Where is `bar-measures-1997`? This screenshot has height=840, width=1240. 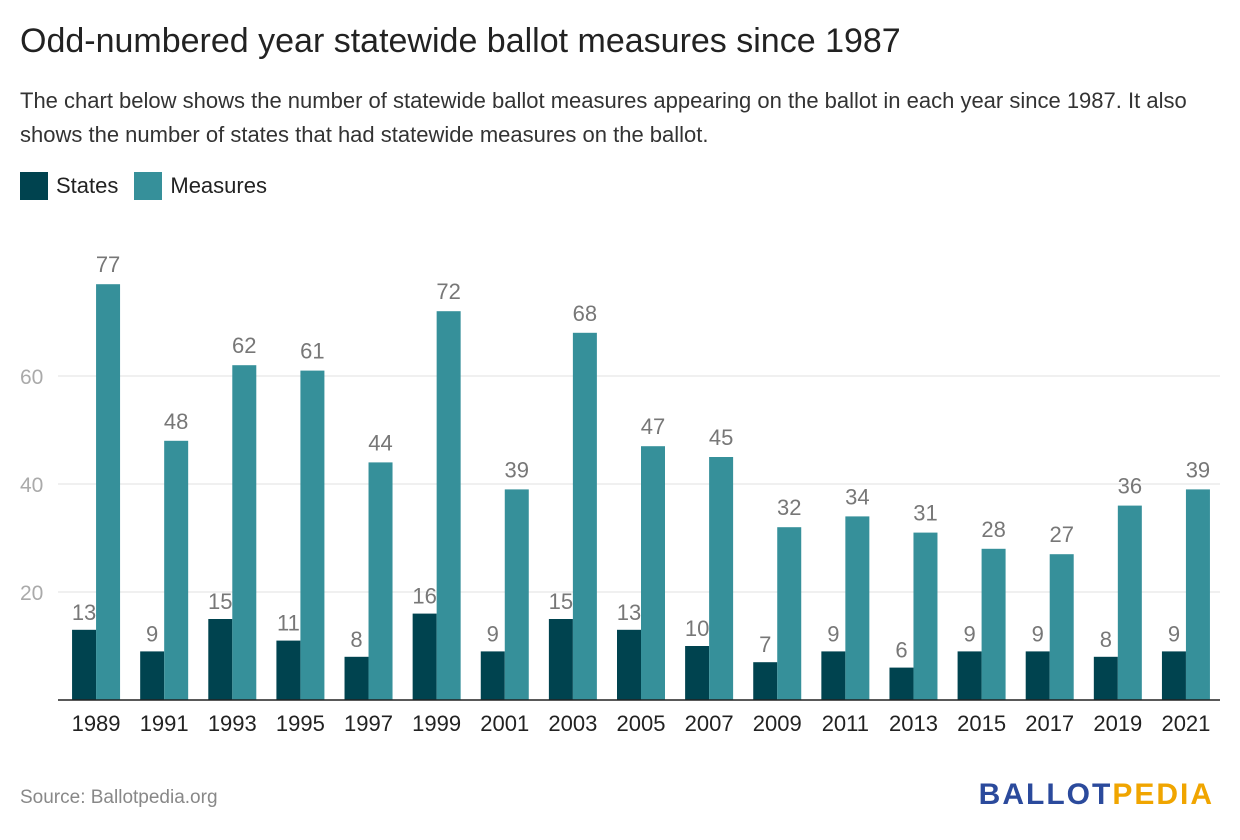
bar-measures-1997 is located at coordinates (380, 581).